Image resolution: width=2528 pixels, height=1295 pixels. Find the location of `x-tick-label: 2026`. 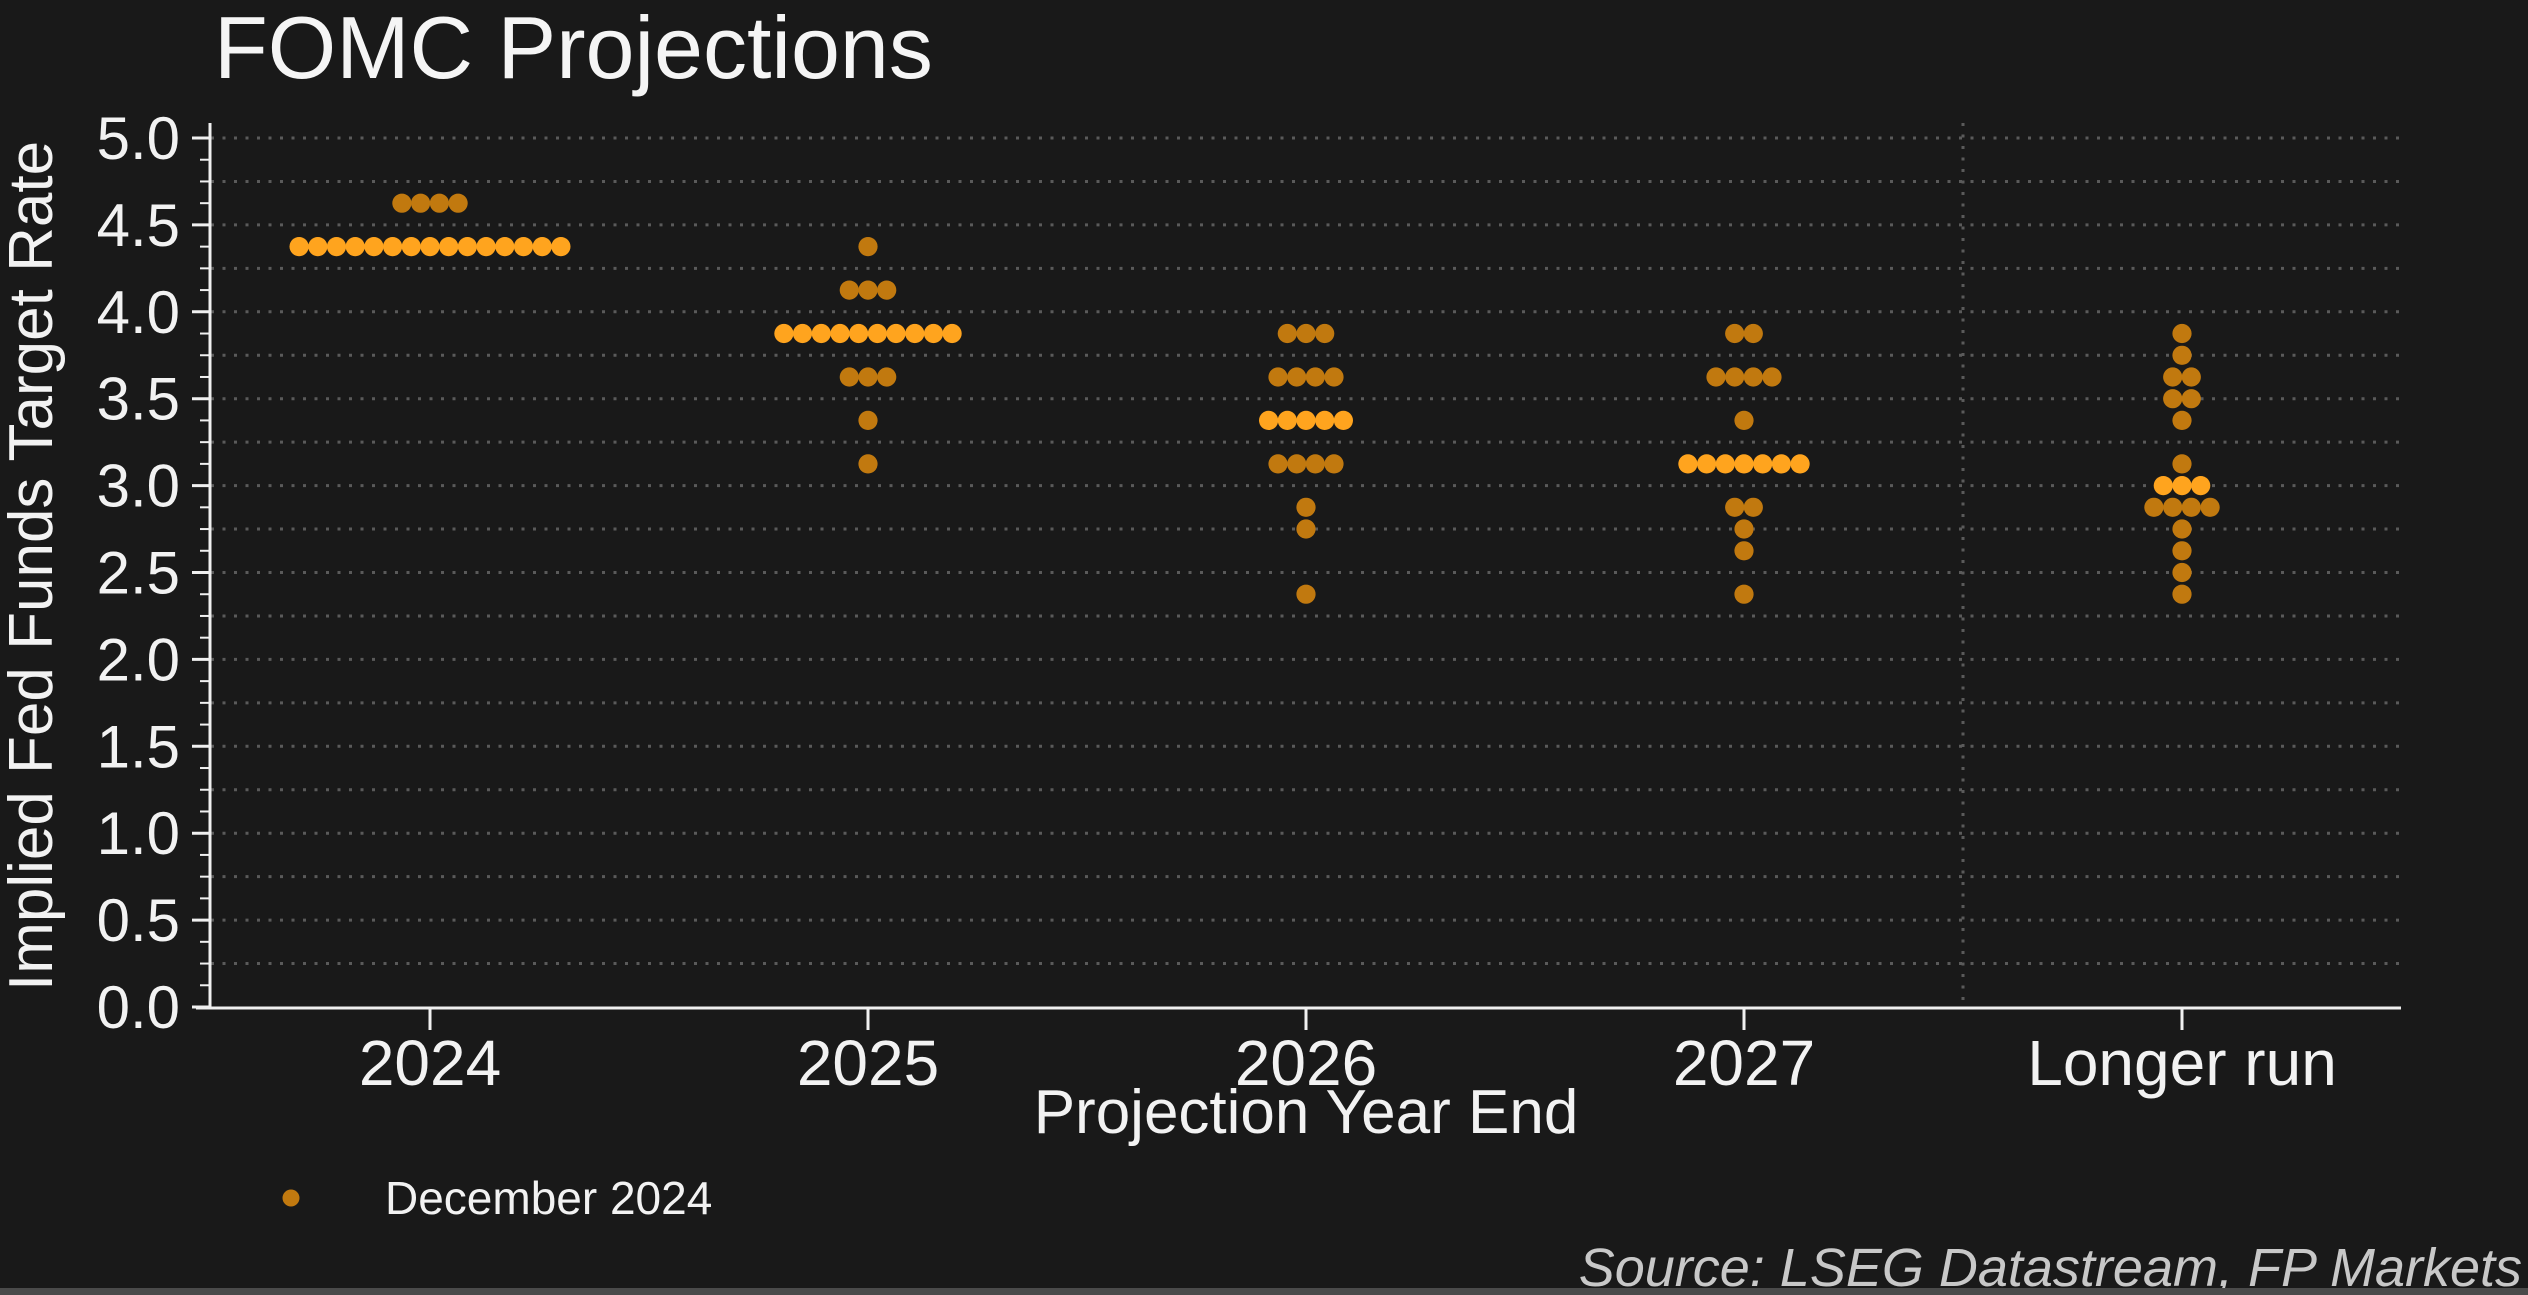

x-tick-label: 2026 is located at coordinates (1306, 1063).